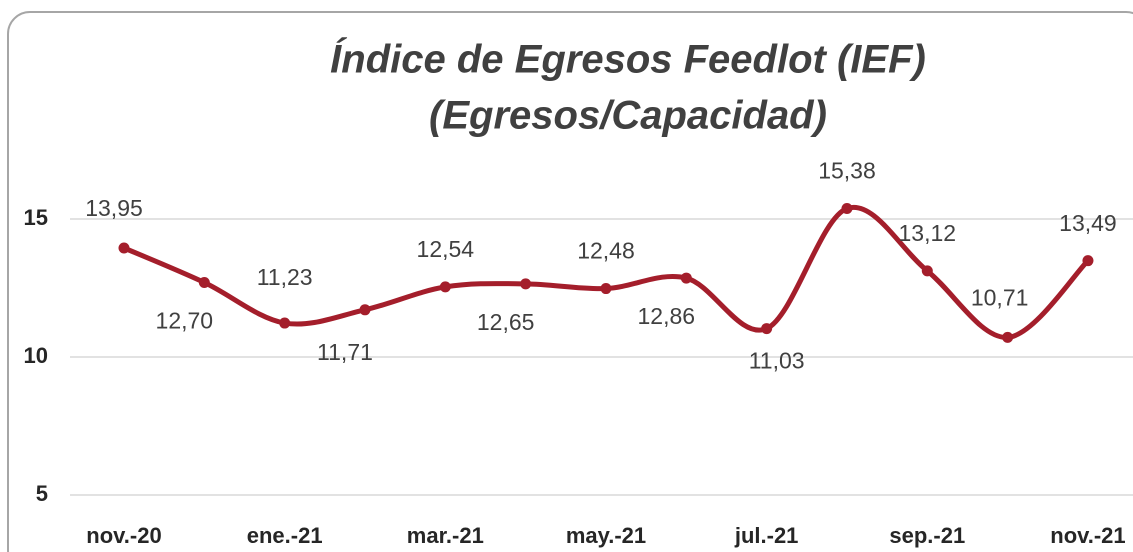 The width and height of the screenshot is (1133, 552). Describe the element at coordinates (285, 535) in the screenshot. I see `x-tick-label: ene.-21` at that location.